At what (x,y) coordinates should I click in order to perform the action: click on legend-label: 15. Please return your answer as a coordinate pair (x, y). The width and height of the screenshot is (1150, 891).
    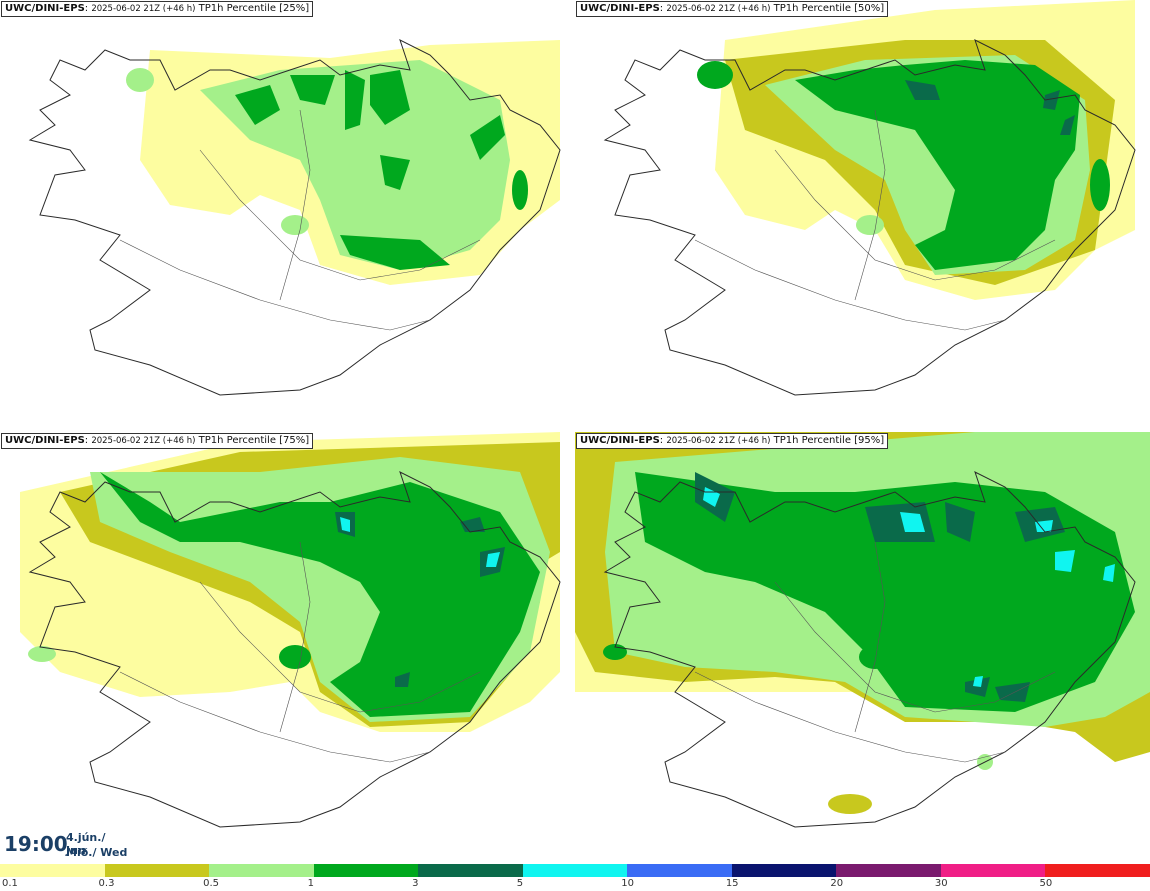
    Looking at the image, I should click on (732, 883).